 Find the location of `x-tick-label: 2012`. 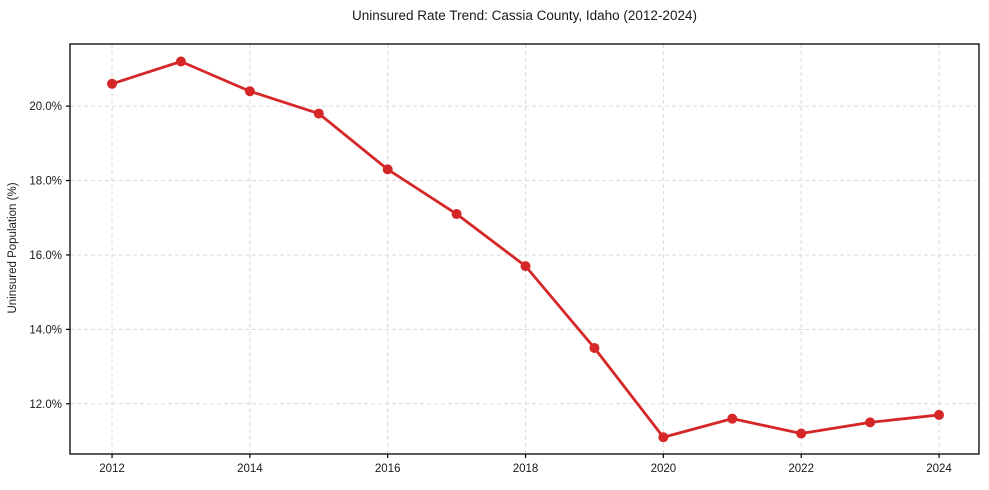

x-tick-label: 2012 is located at coordinates (112, 469).